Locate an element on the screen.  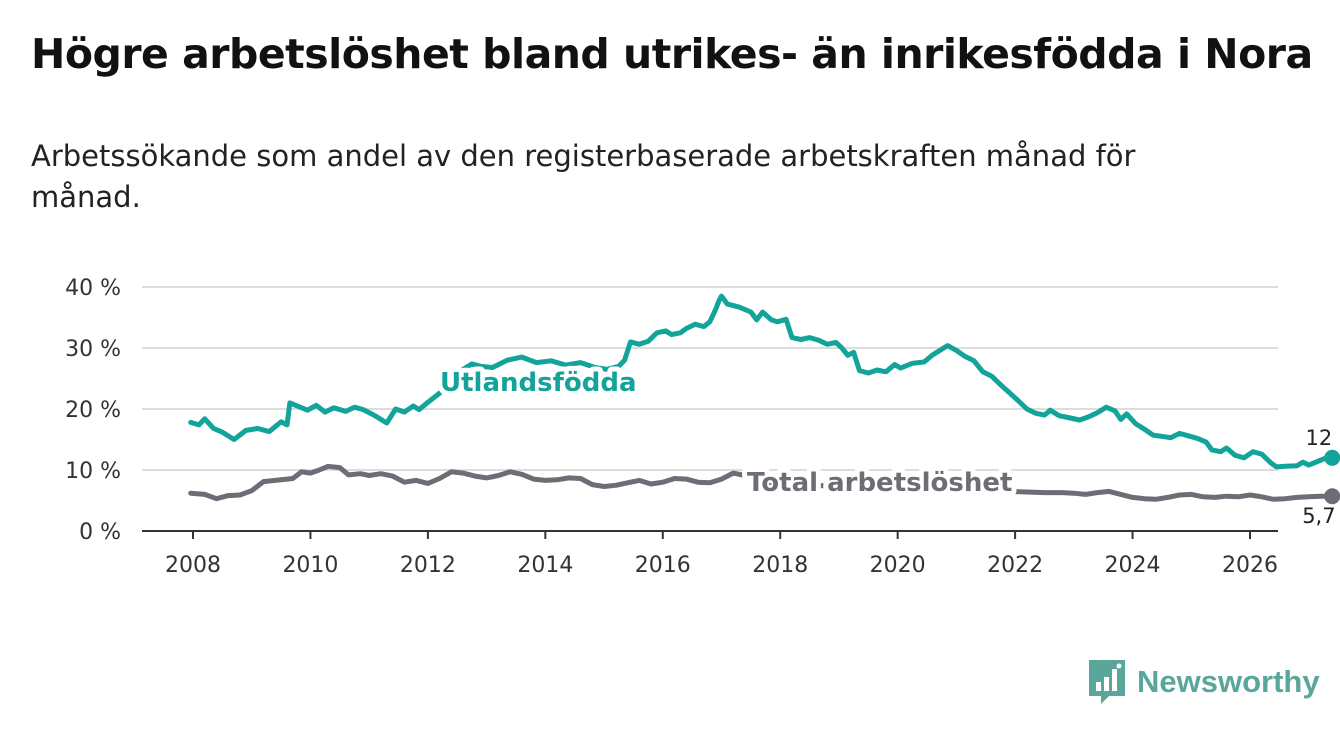
y-tick-label: 10 % is located at coordinates (93, 471).